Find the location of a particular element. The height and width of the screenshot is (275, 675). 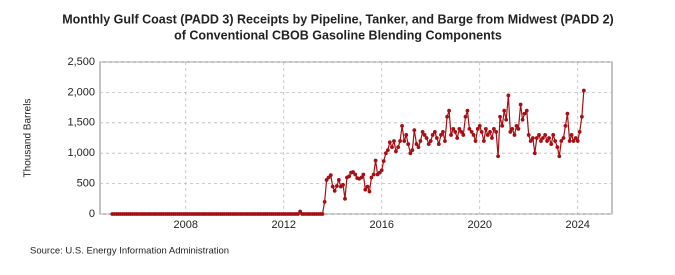

y-axis-label: Thousand Barrels is located at coordinates (28, 138).